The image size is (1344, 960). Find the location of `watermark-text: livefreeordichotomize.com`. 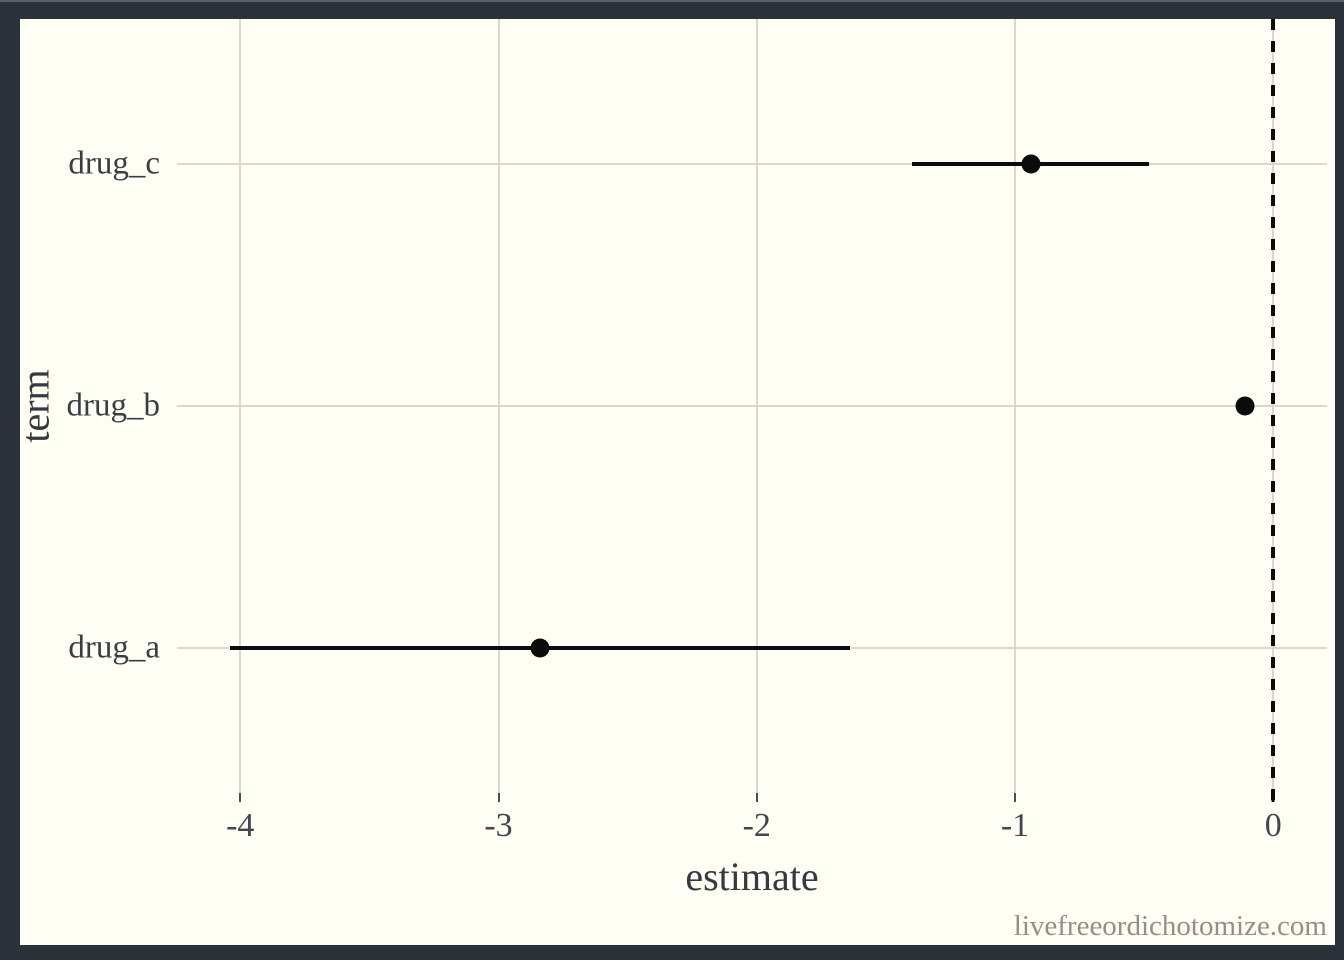

watermark-text: livefreeordichotomize.com is located at coordinates (1170, 926).